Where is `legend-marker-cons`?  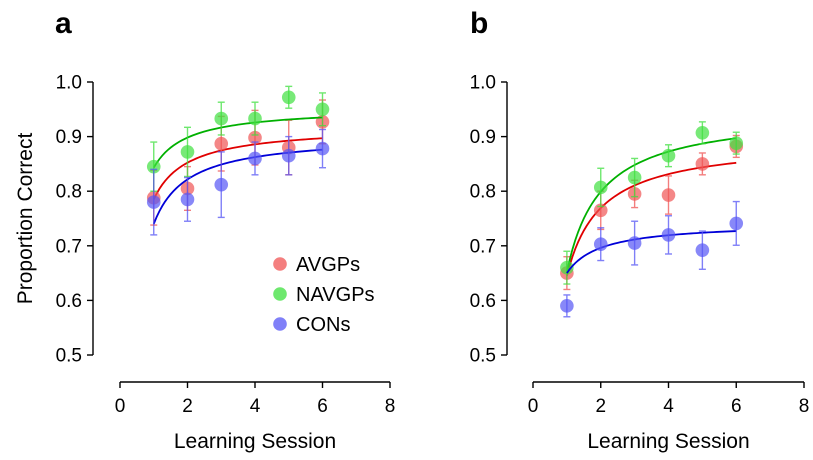 legend-marker-cons is located at coordinates (280, 324).